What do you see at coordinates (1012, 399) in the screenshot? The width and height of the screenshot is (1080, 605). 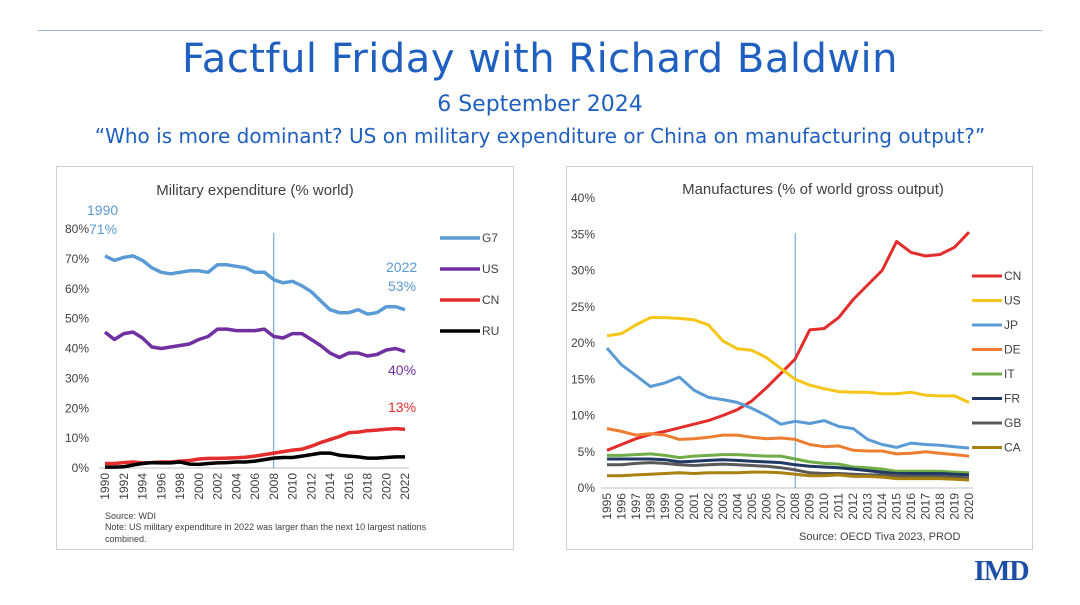 I see `legend-label-fr: FR` at bounding box center [1012, 399].